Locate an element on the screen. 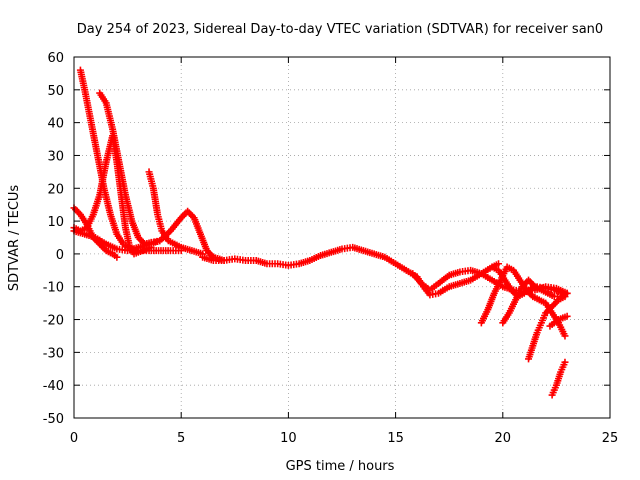 The image size is (640, 480). x-tick-label: 10 is located at coordinates (288, 438).